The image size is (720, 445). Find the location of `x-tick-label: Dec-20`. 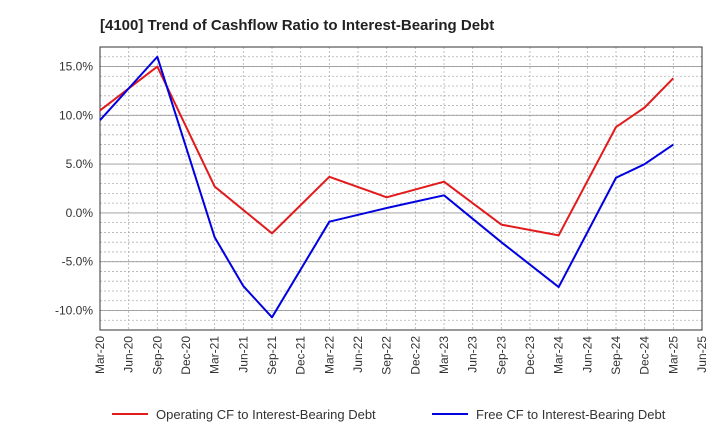

x-tick-label: Dec-20 is located at coordinates (186, 355).